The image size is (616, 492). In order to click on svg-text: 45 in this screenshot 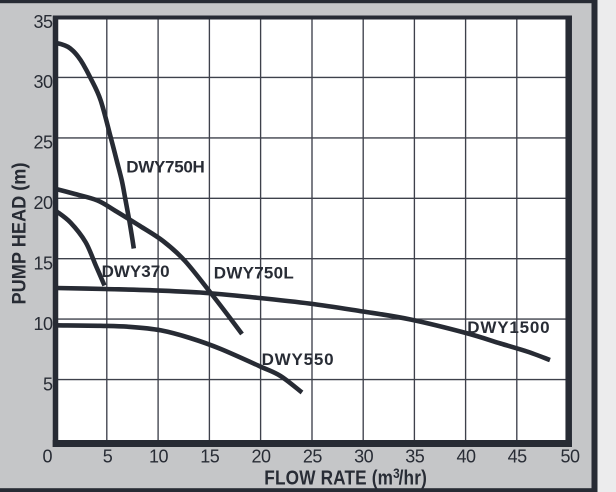, I will do `click(518, 457)`.